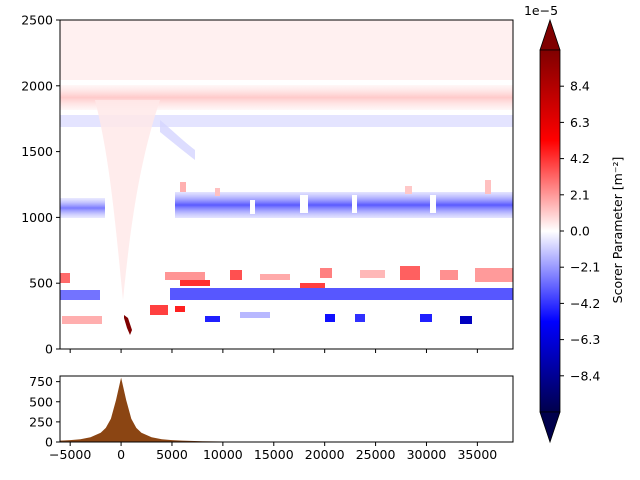 The image size is (640, 480). What do you see at coordinates (477, 454) in the screenshot?
I see `terrain-x-tick-label: 35000` at bounding box center [477, 454].